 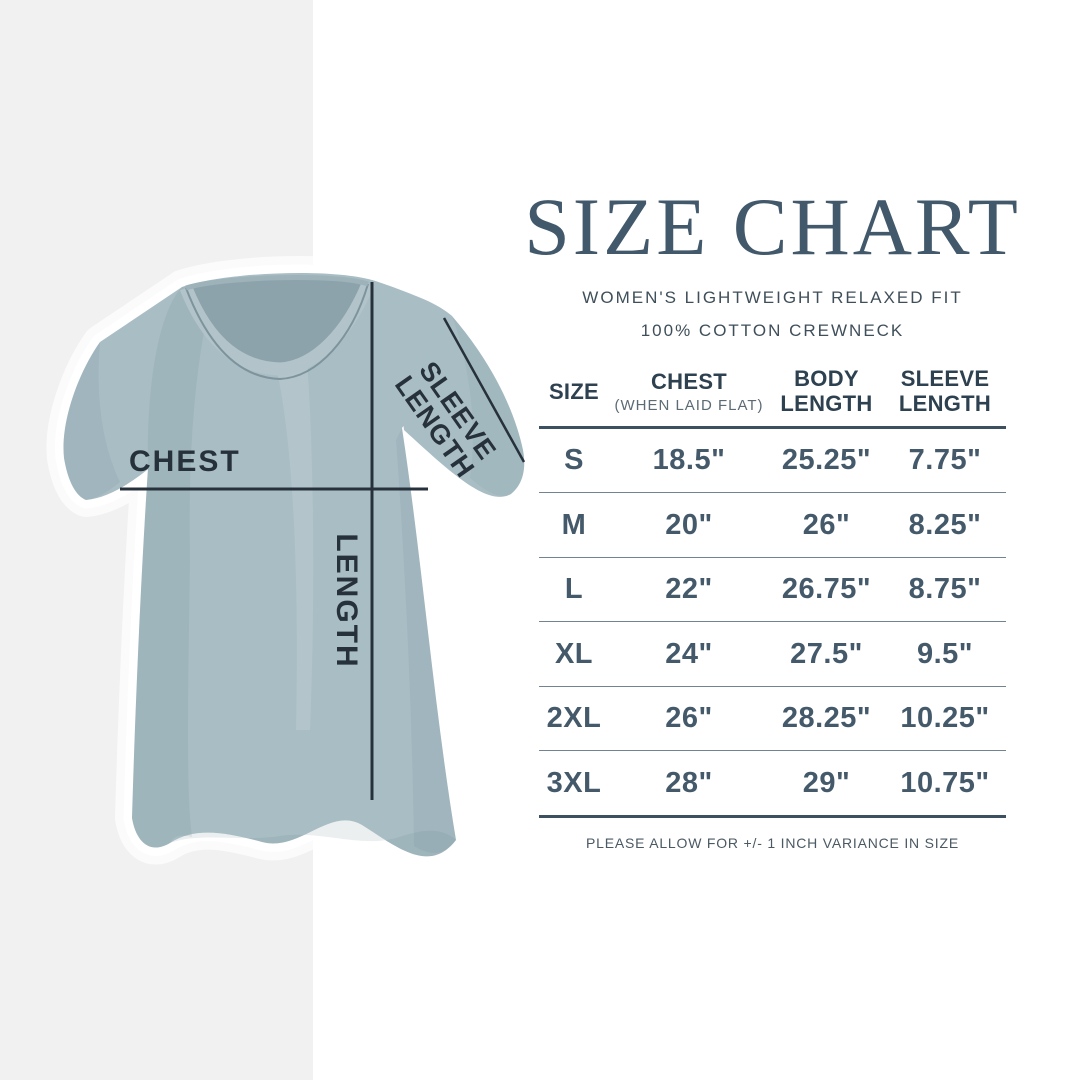 I want to click on cell-sleeve: 7.75", so click(x=945, y=460).